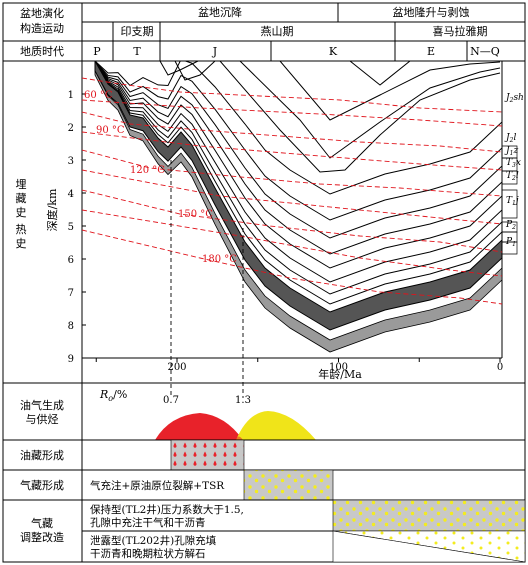 The height and width of the screenshot is (565, 528). I want to click on generation-label-1: 油气生成, so click(42, 405).